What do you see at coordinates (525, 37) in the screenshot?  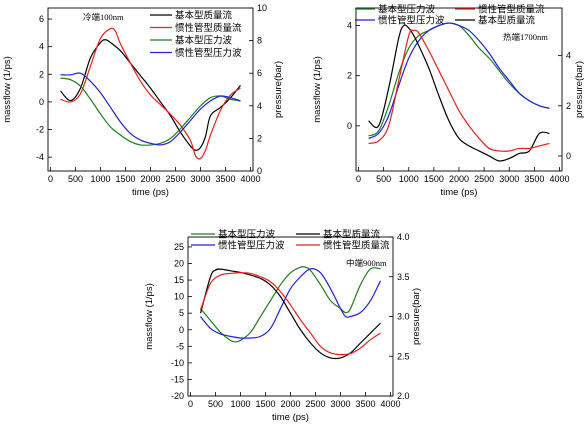 I see `panel-annotation: 热端1700nm` at bounding box center [525, 37].